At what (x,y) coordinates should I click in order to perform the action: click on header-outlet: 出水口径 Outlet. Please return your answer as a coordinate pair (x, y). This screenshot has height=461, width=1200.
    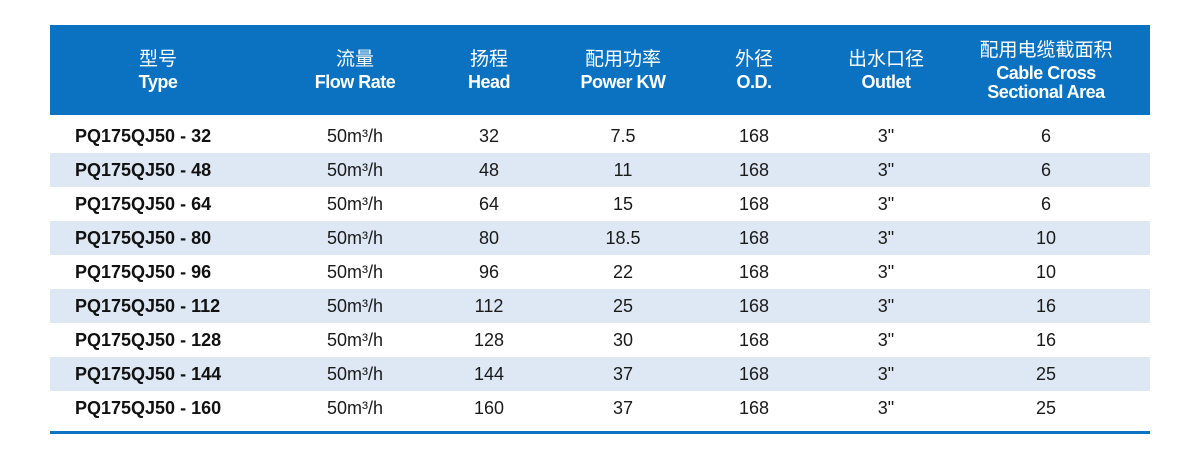
    Looking at the image, I should click on (886, 70).